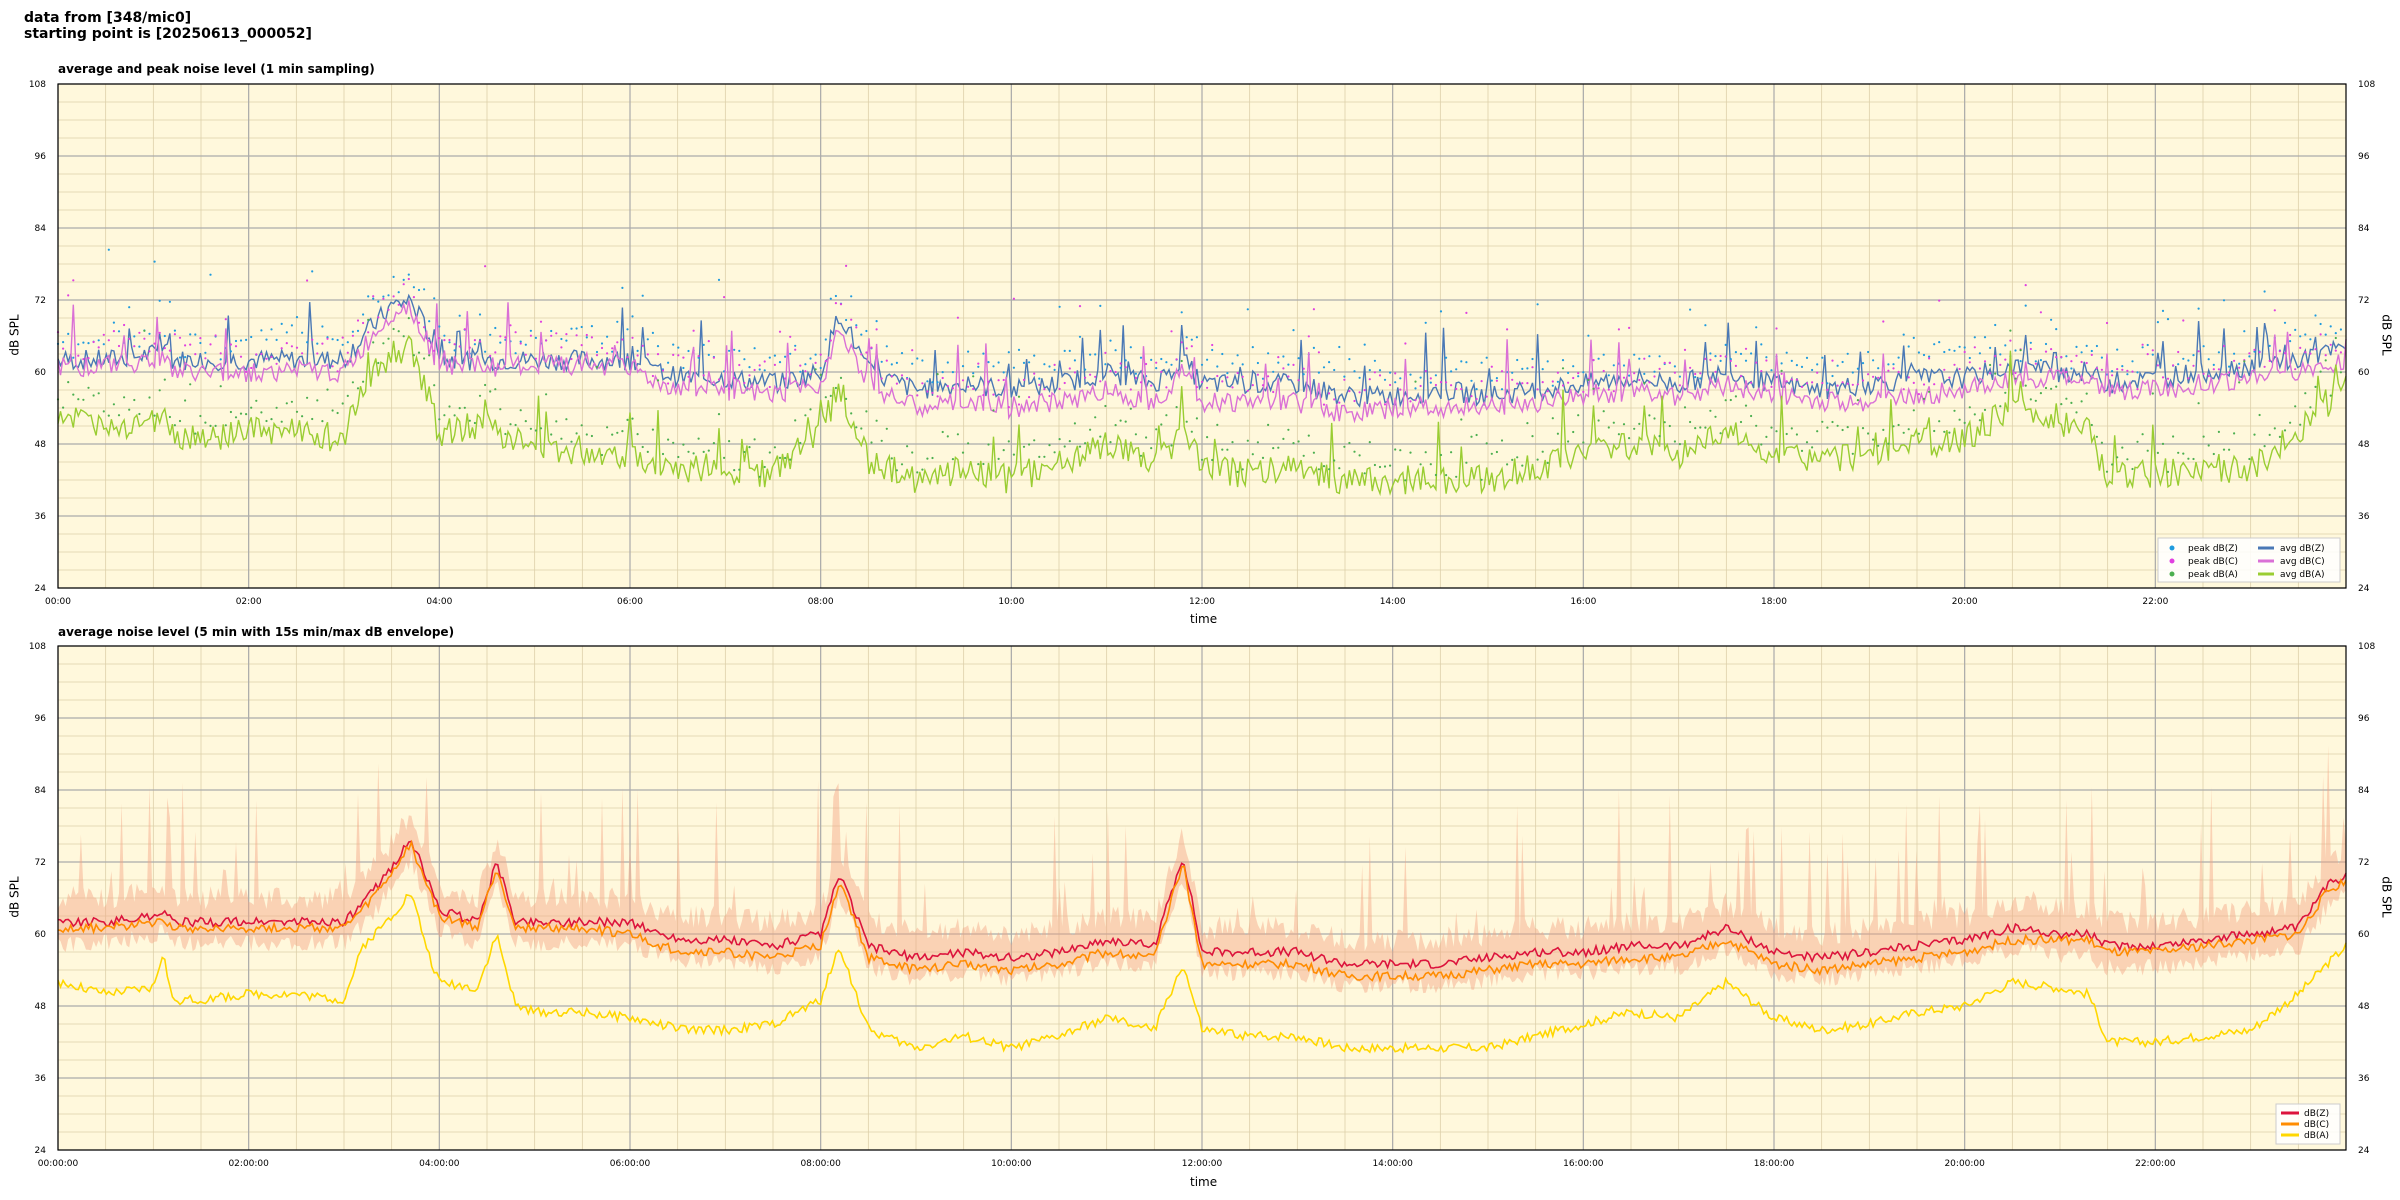 This screenshot has height=1200, width=2400. Describe the element at coordinates (2363, 863) in the screenshot. I see `y-tick-label-right: 72` at that location.